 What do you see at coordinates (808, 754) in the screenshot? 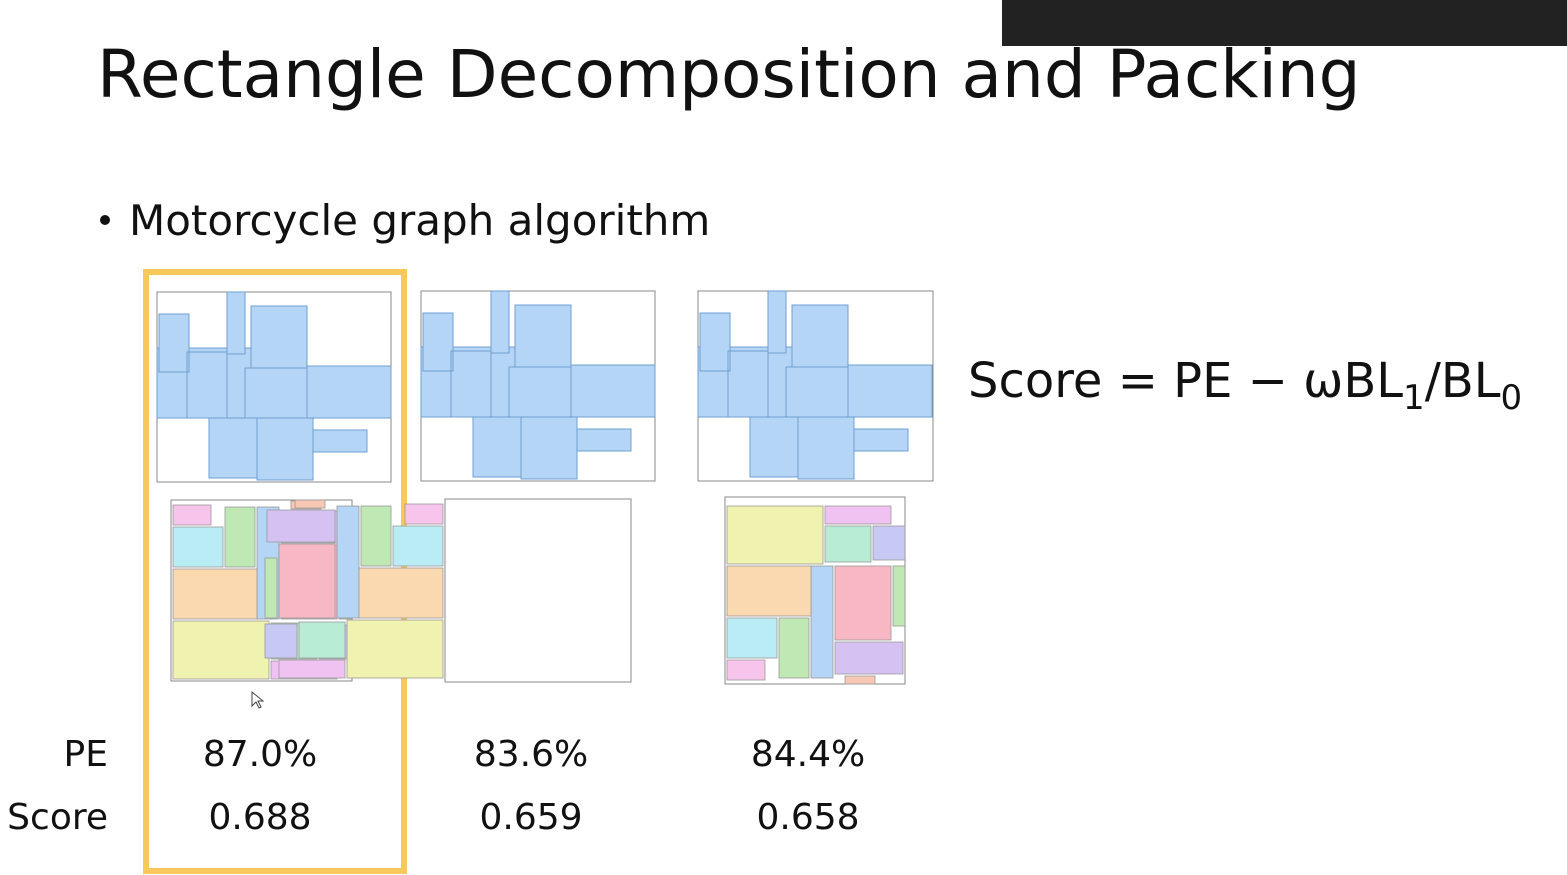
I see `table-cell: 84.4%` at bounding box center [808, 754].